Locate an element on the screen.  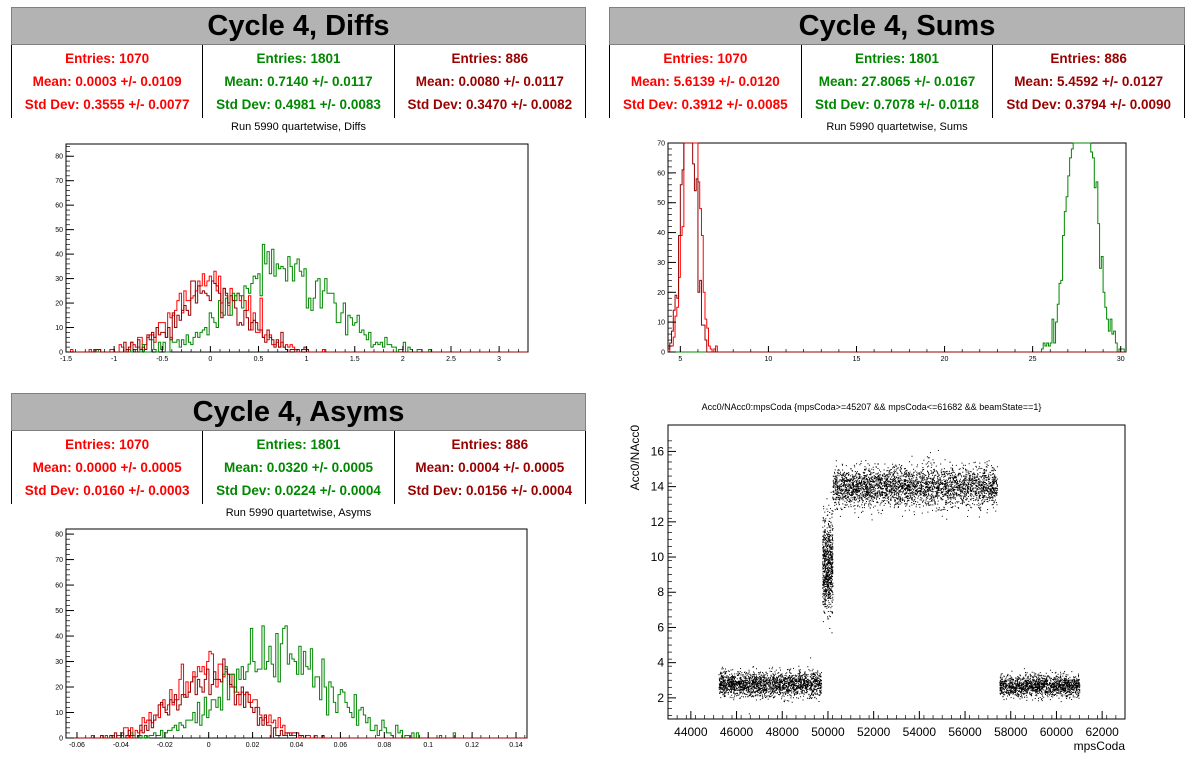
stat-mean: Mean: 0.0320 +/- 0.0005 is located at coordinates (298, 467).